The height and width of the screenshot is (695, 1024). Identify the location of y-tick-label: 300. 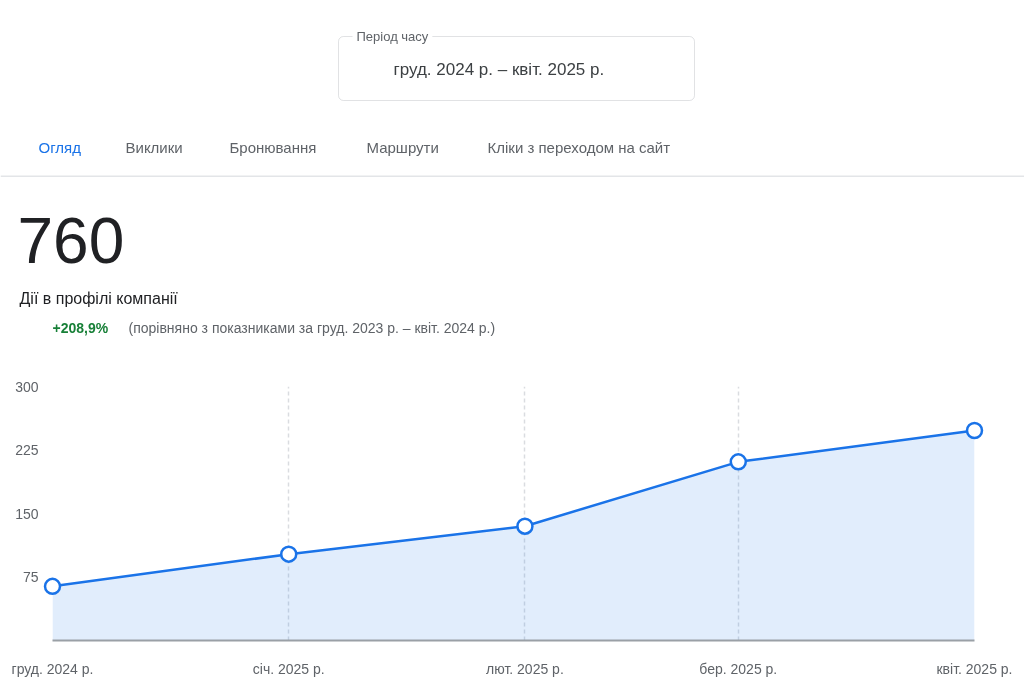
(27, 386).